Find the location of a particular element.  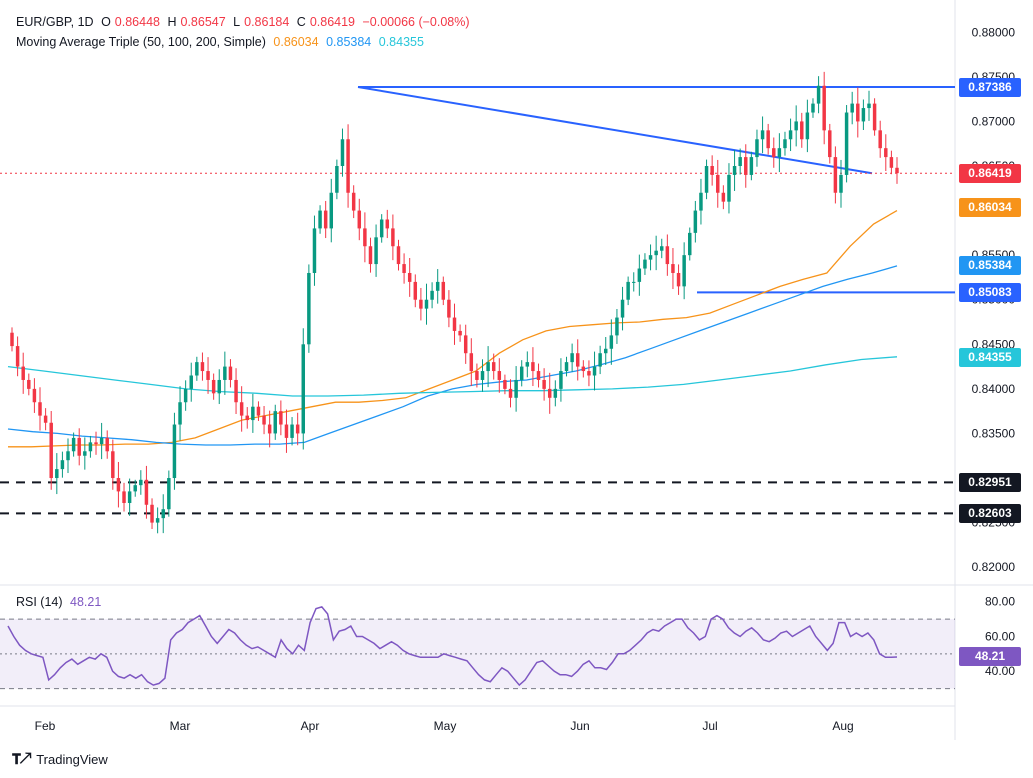

low-label: L is located at coordinates (237, 22).